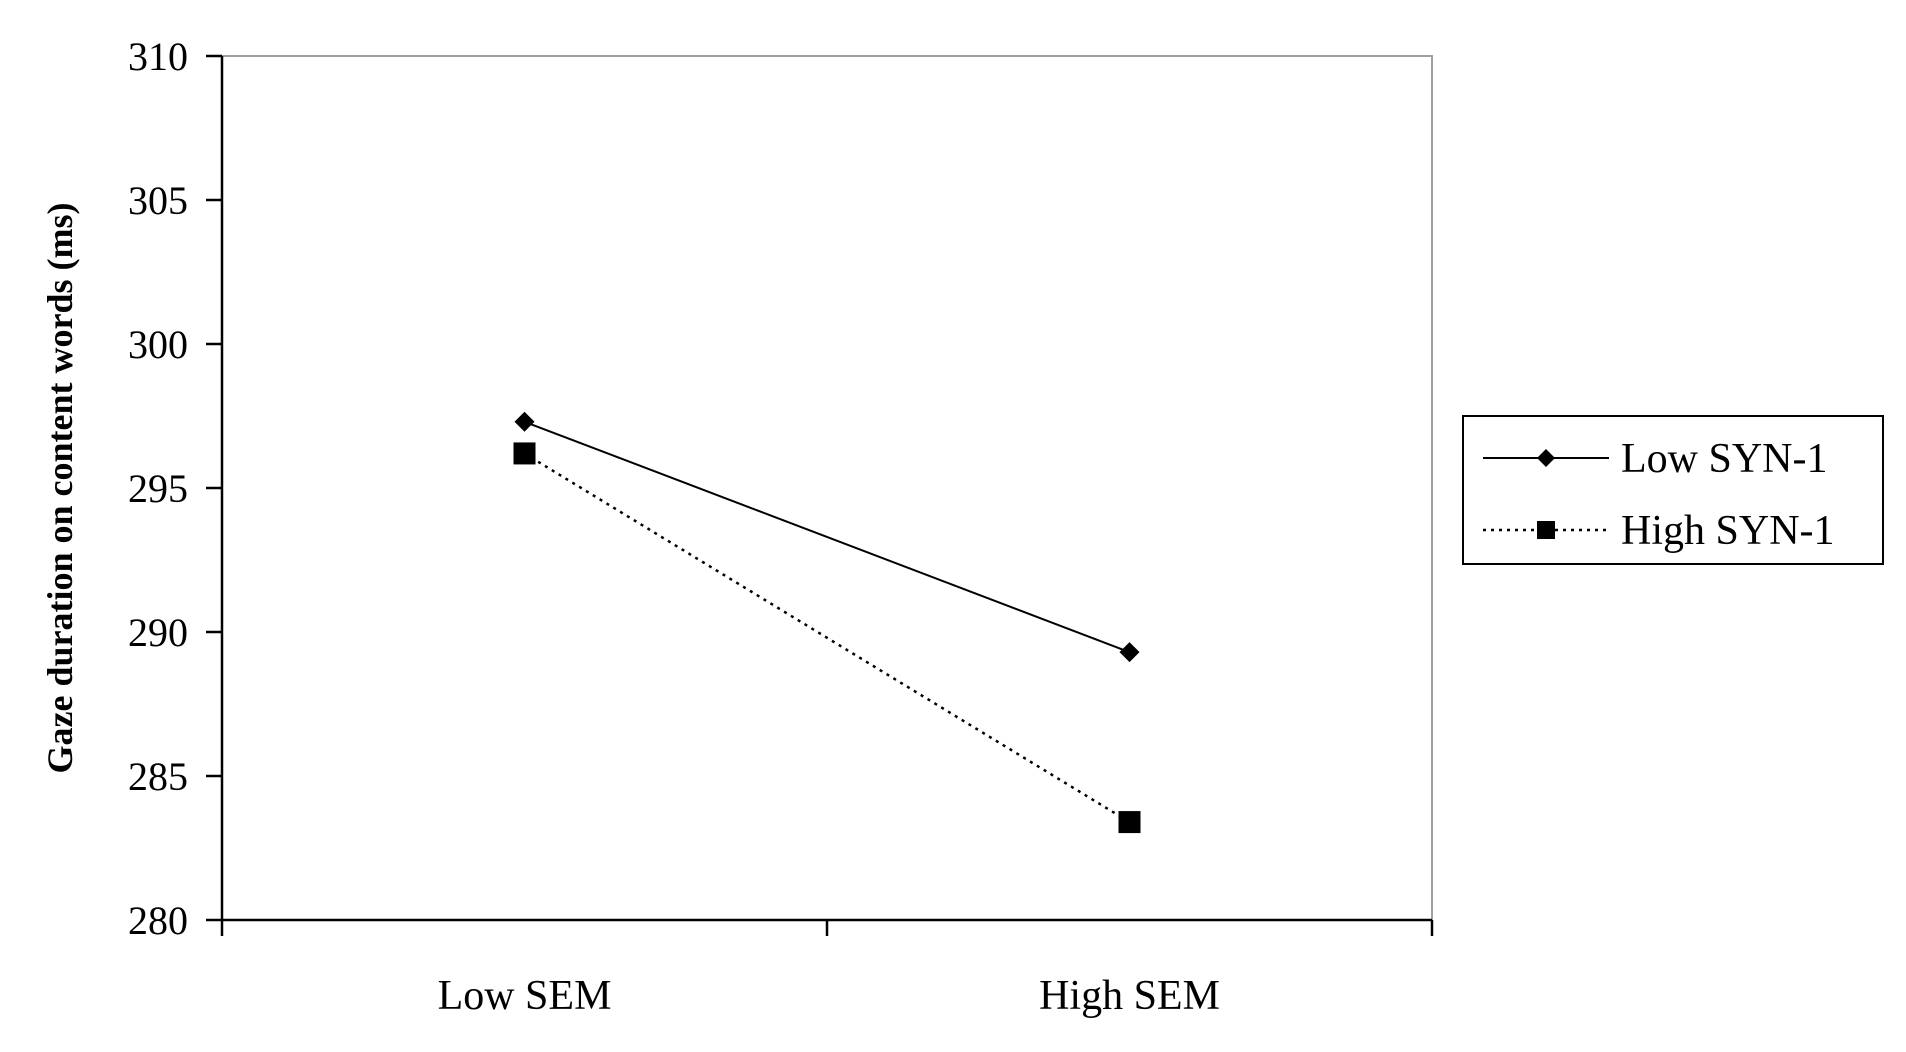 The image size is (1906, 1052). What do you see at coordinates (1129, 996) in the screenshot?
I see `x-category-label: High SEM` at bounding box center [1129, 996].